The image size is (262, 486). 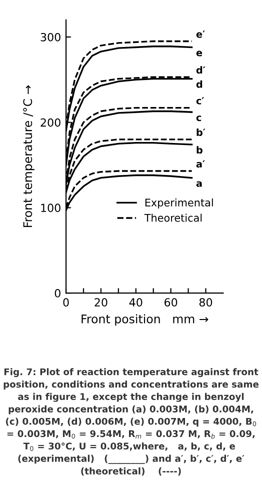 I want to click on series-label: d′, so click(x=201, y=70).